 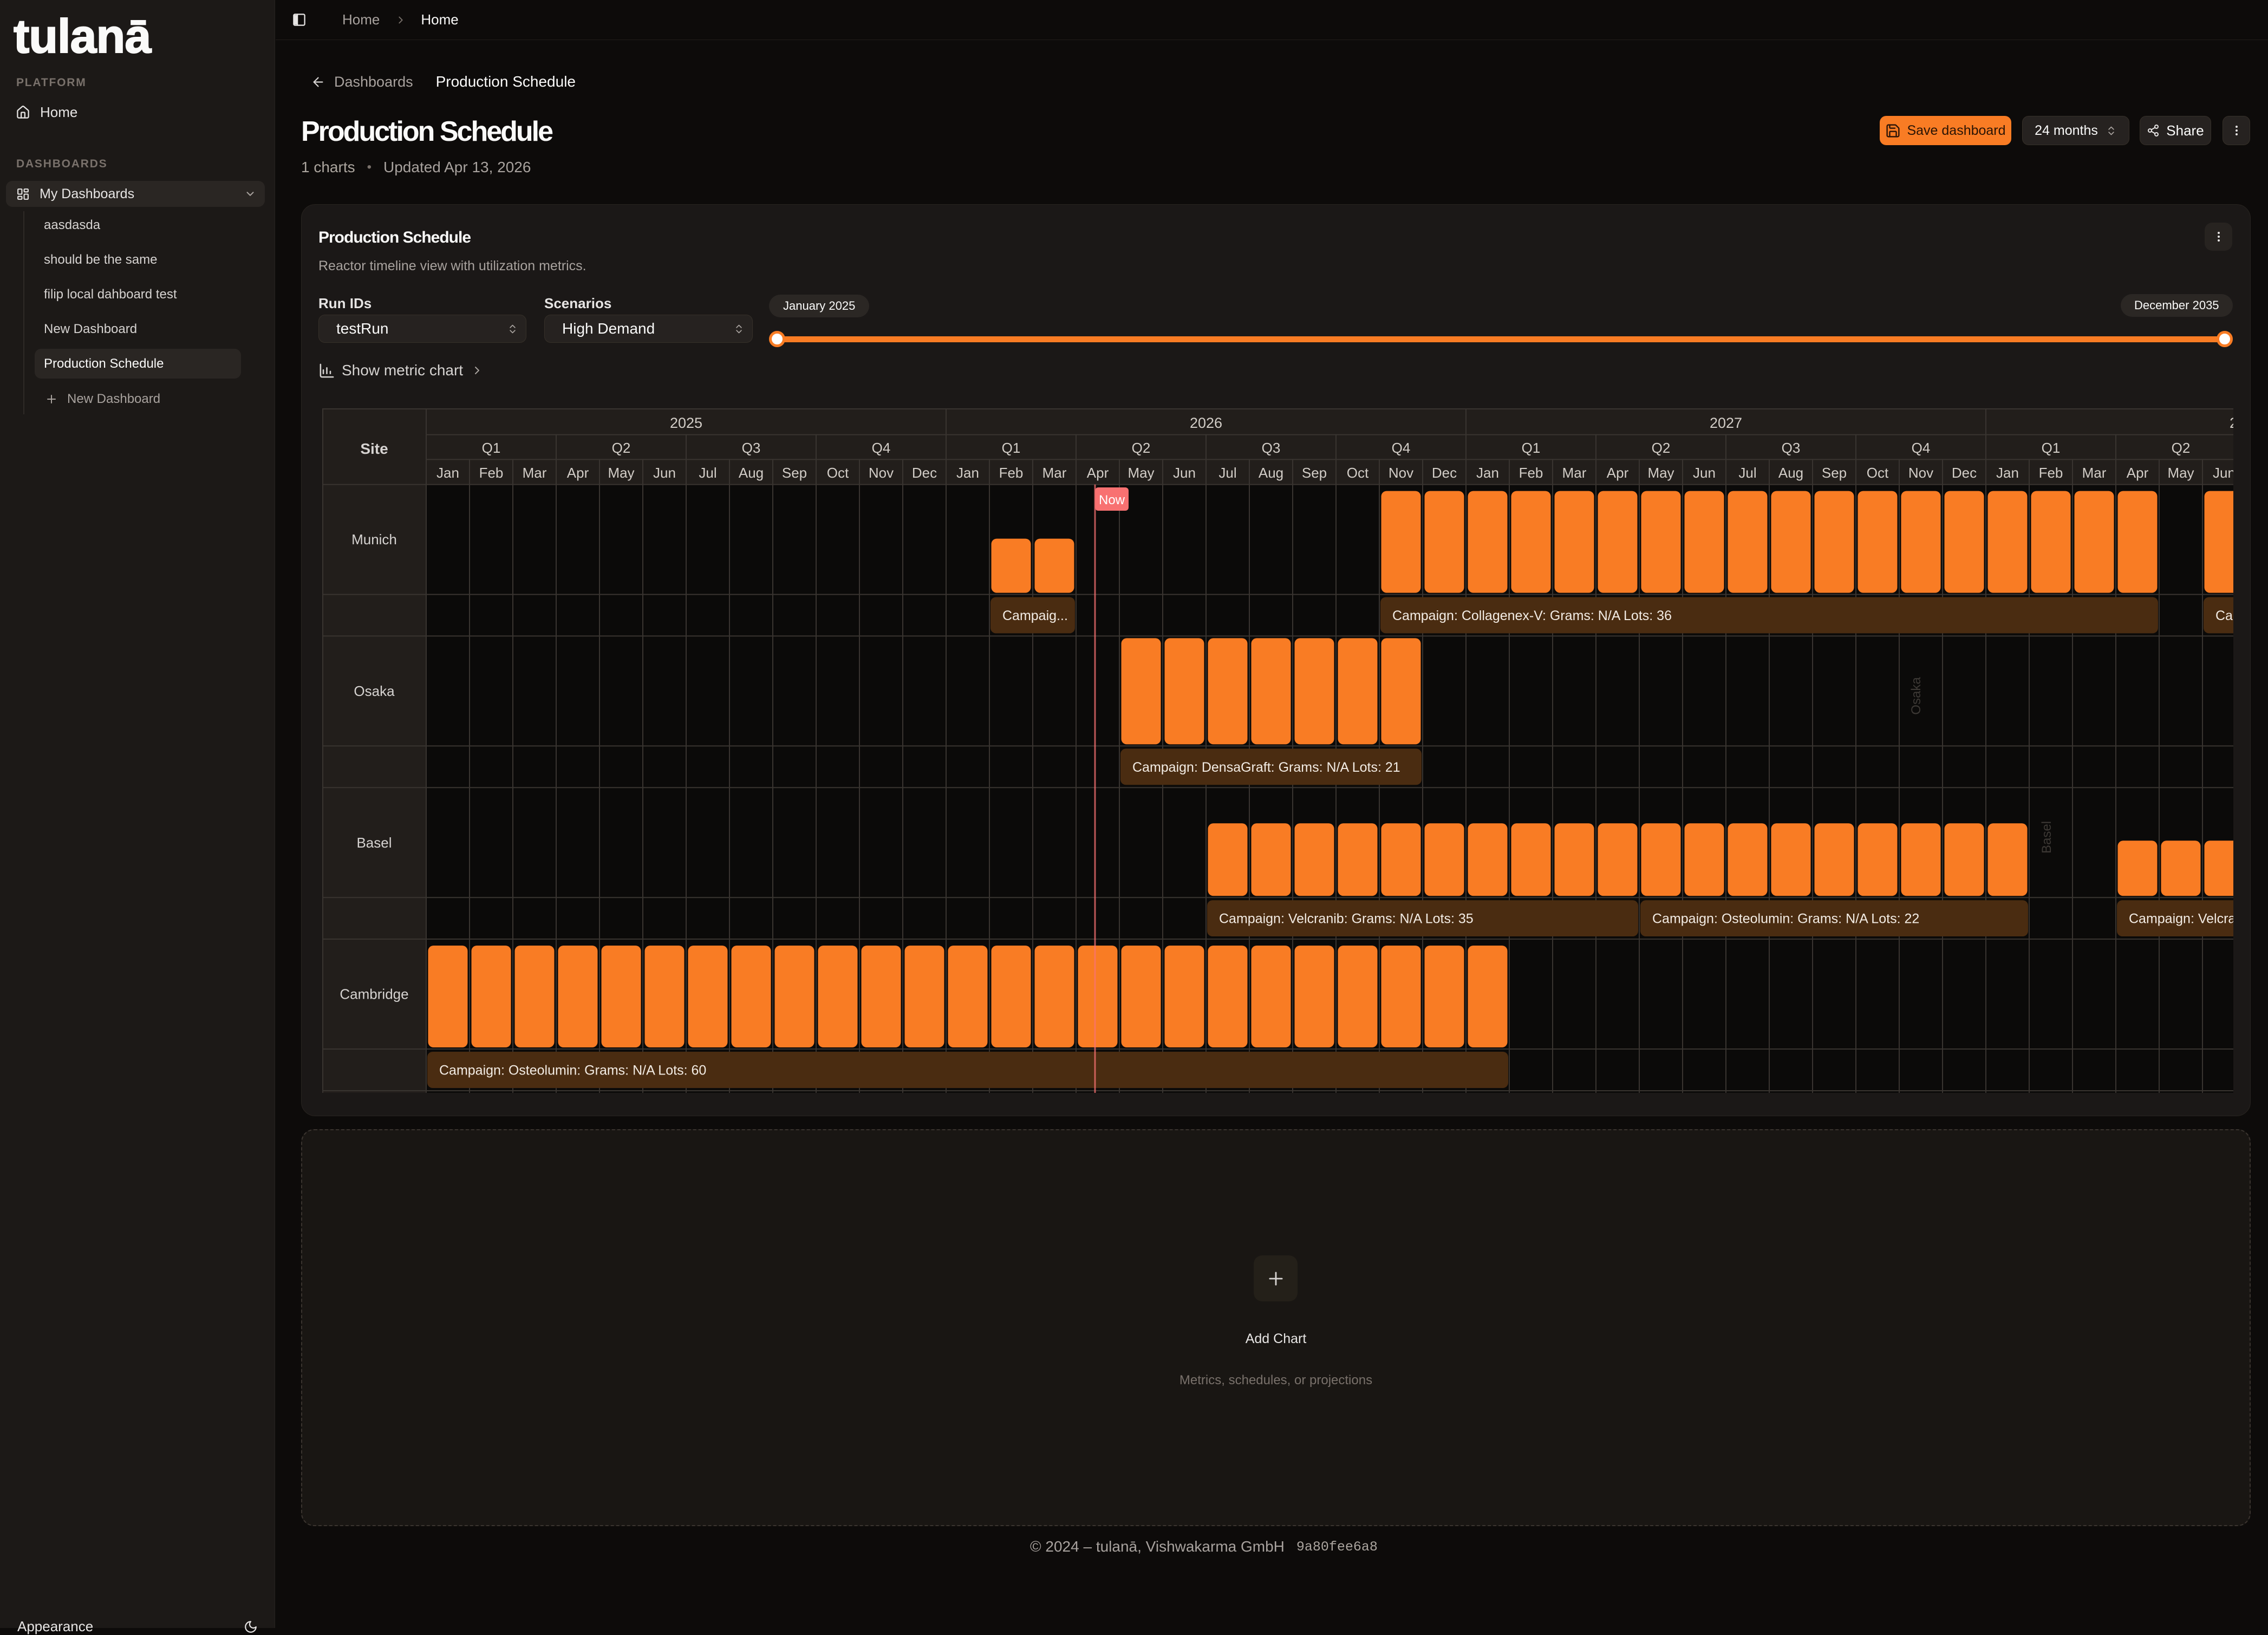 I want to click on svg-text: Now, so click(x=1112, y=500).